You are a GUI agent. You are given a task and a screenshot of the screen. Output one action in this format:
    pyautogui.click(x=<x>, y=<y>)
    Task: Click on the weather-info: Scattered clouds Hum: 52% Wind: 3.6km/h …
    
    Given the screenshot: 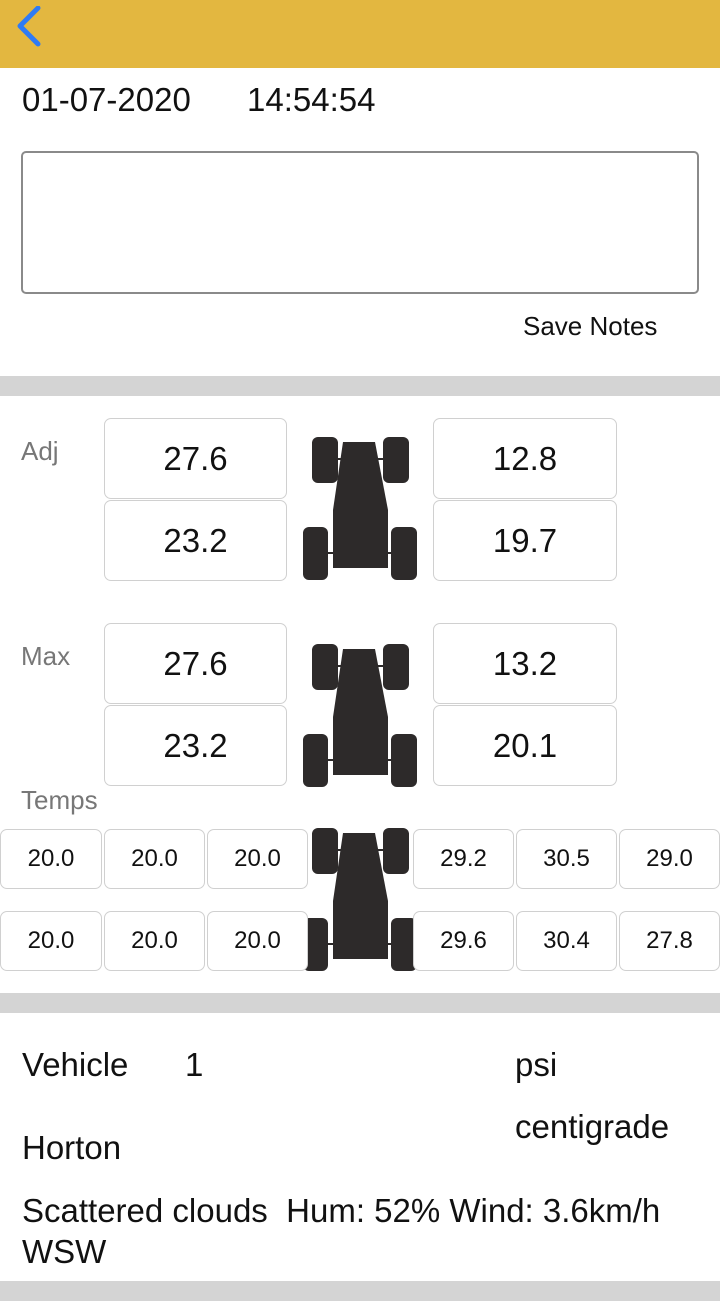 What is the action you would take?
    pyautogui.click(x=346, y=1231)
    